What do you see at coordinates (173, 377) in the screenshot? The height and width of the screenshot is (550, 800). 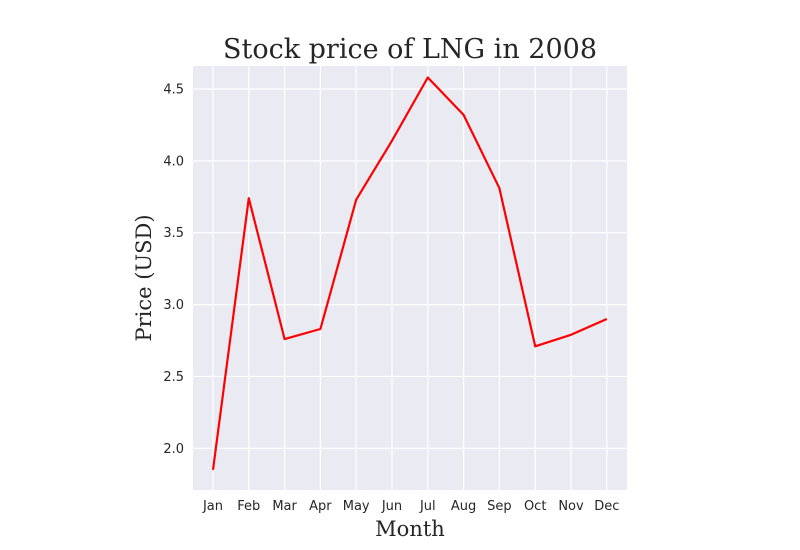 I see `y-tick-label: 2.5` at bounding box center [173, 377].